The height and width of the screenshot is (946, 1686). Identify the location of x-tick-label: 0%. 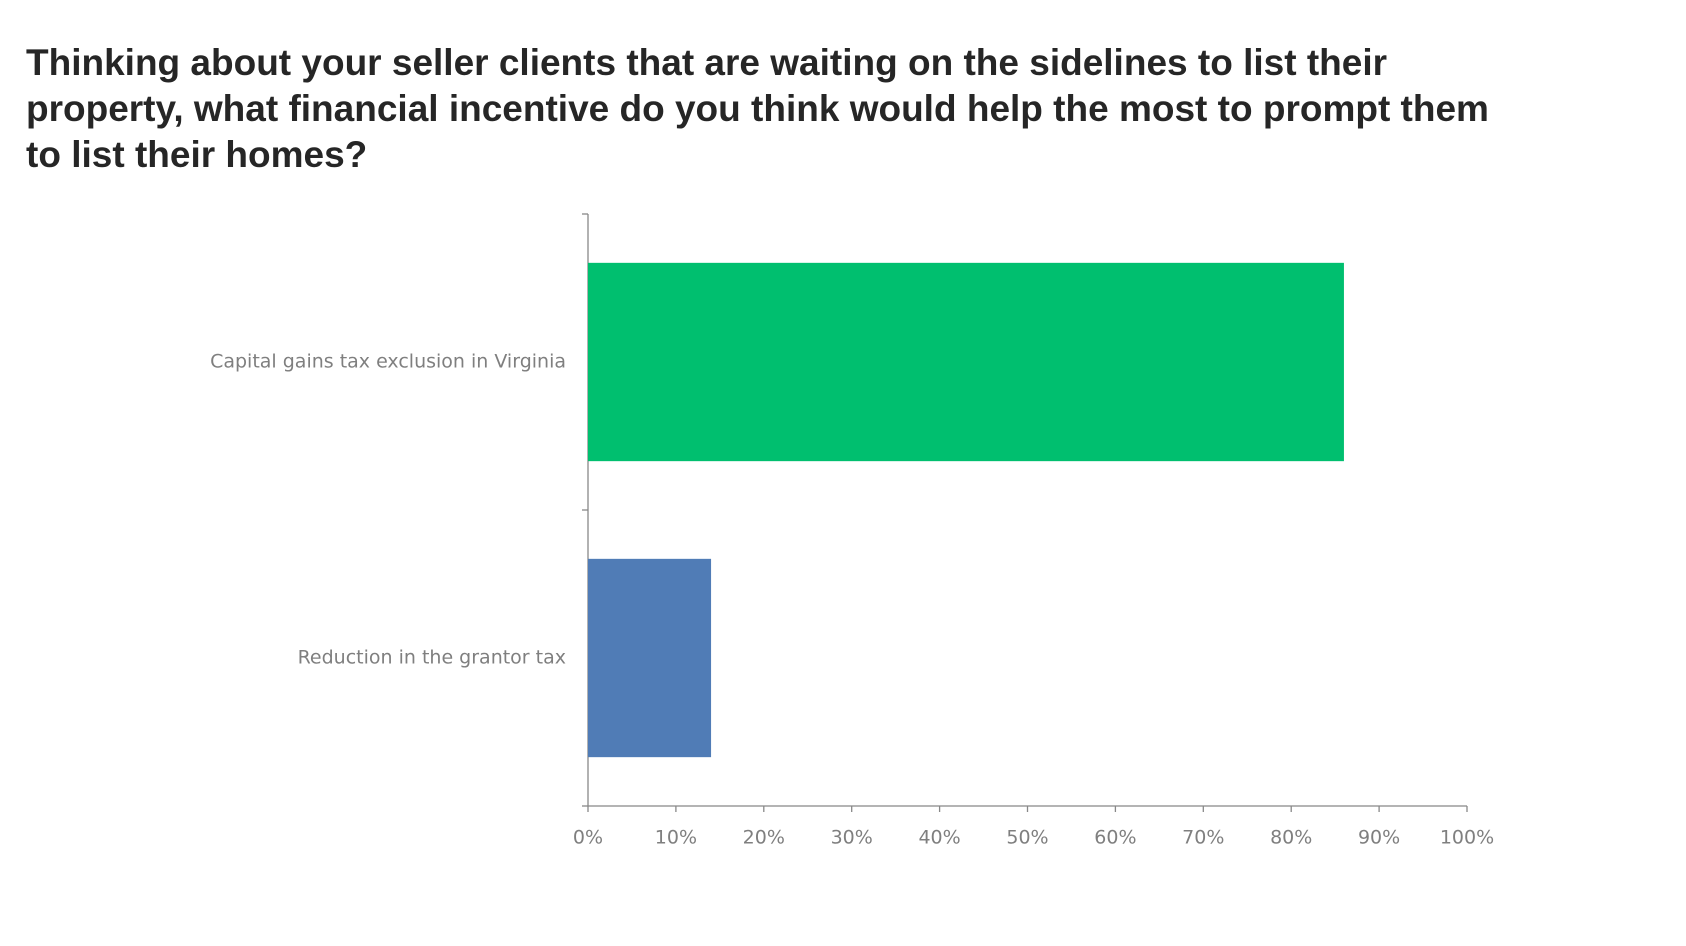
(588, 838).